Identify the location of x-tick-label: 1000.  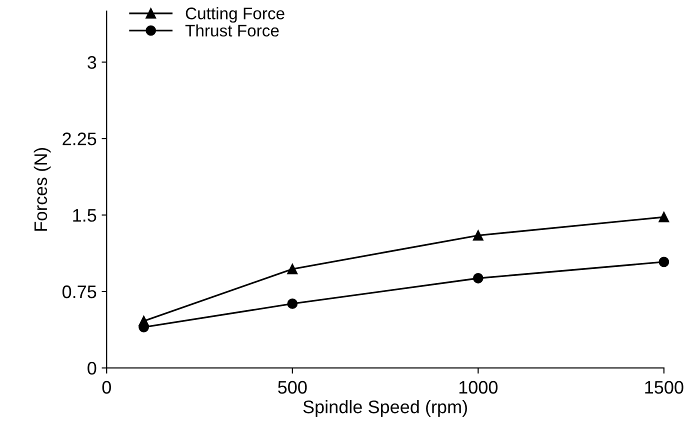
(478, 387).